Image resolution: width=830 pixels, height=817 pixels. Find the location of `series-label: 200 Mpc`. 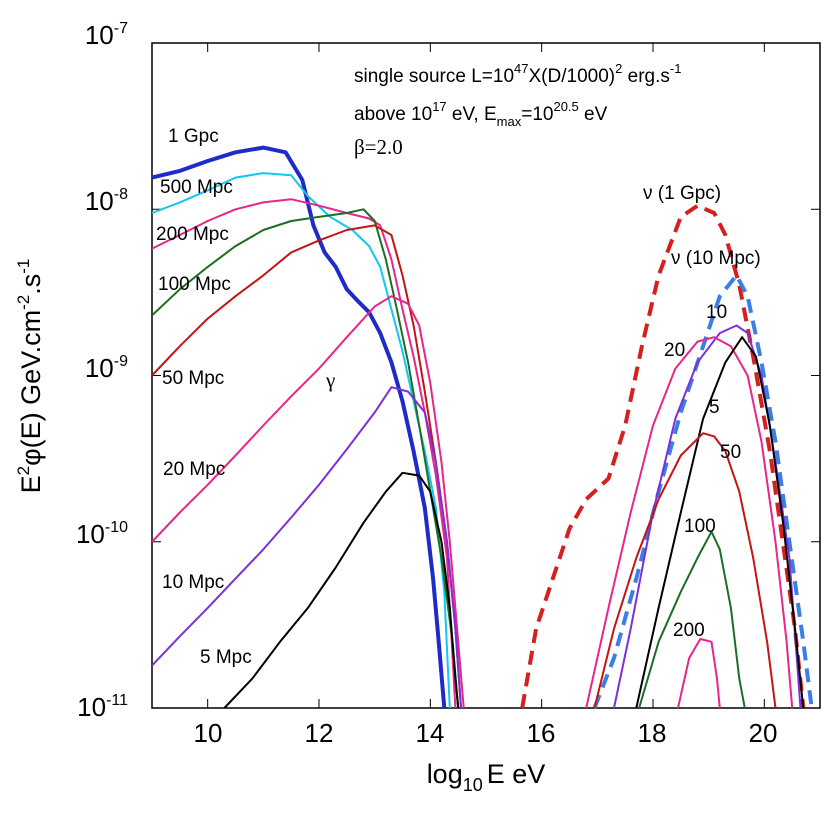

series-label: 200 Mpc is located at coordinates (192, 234).